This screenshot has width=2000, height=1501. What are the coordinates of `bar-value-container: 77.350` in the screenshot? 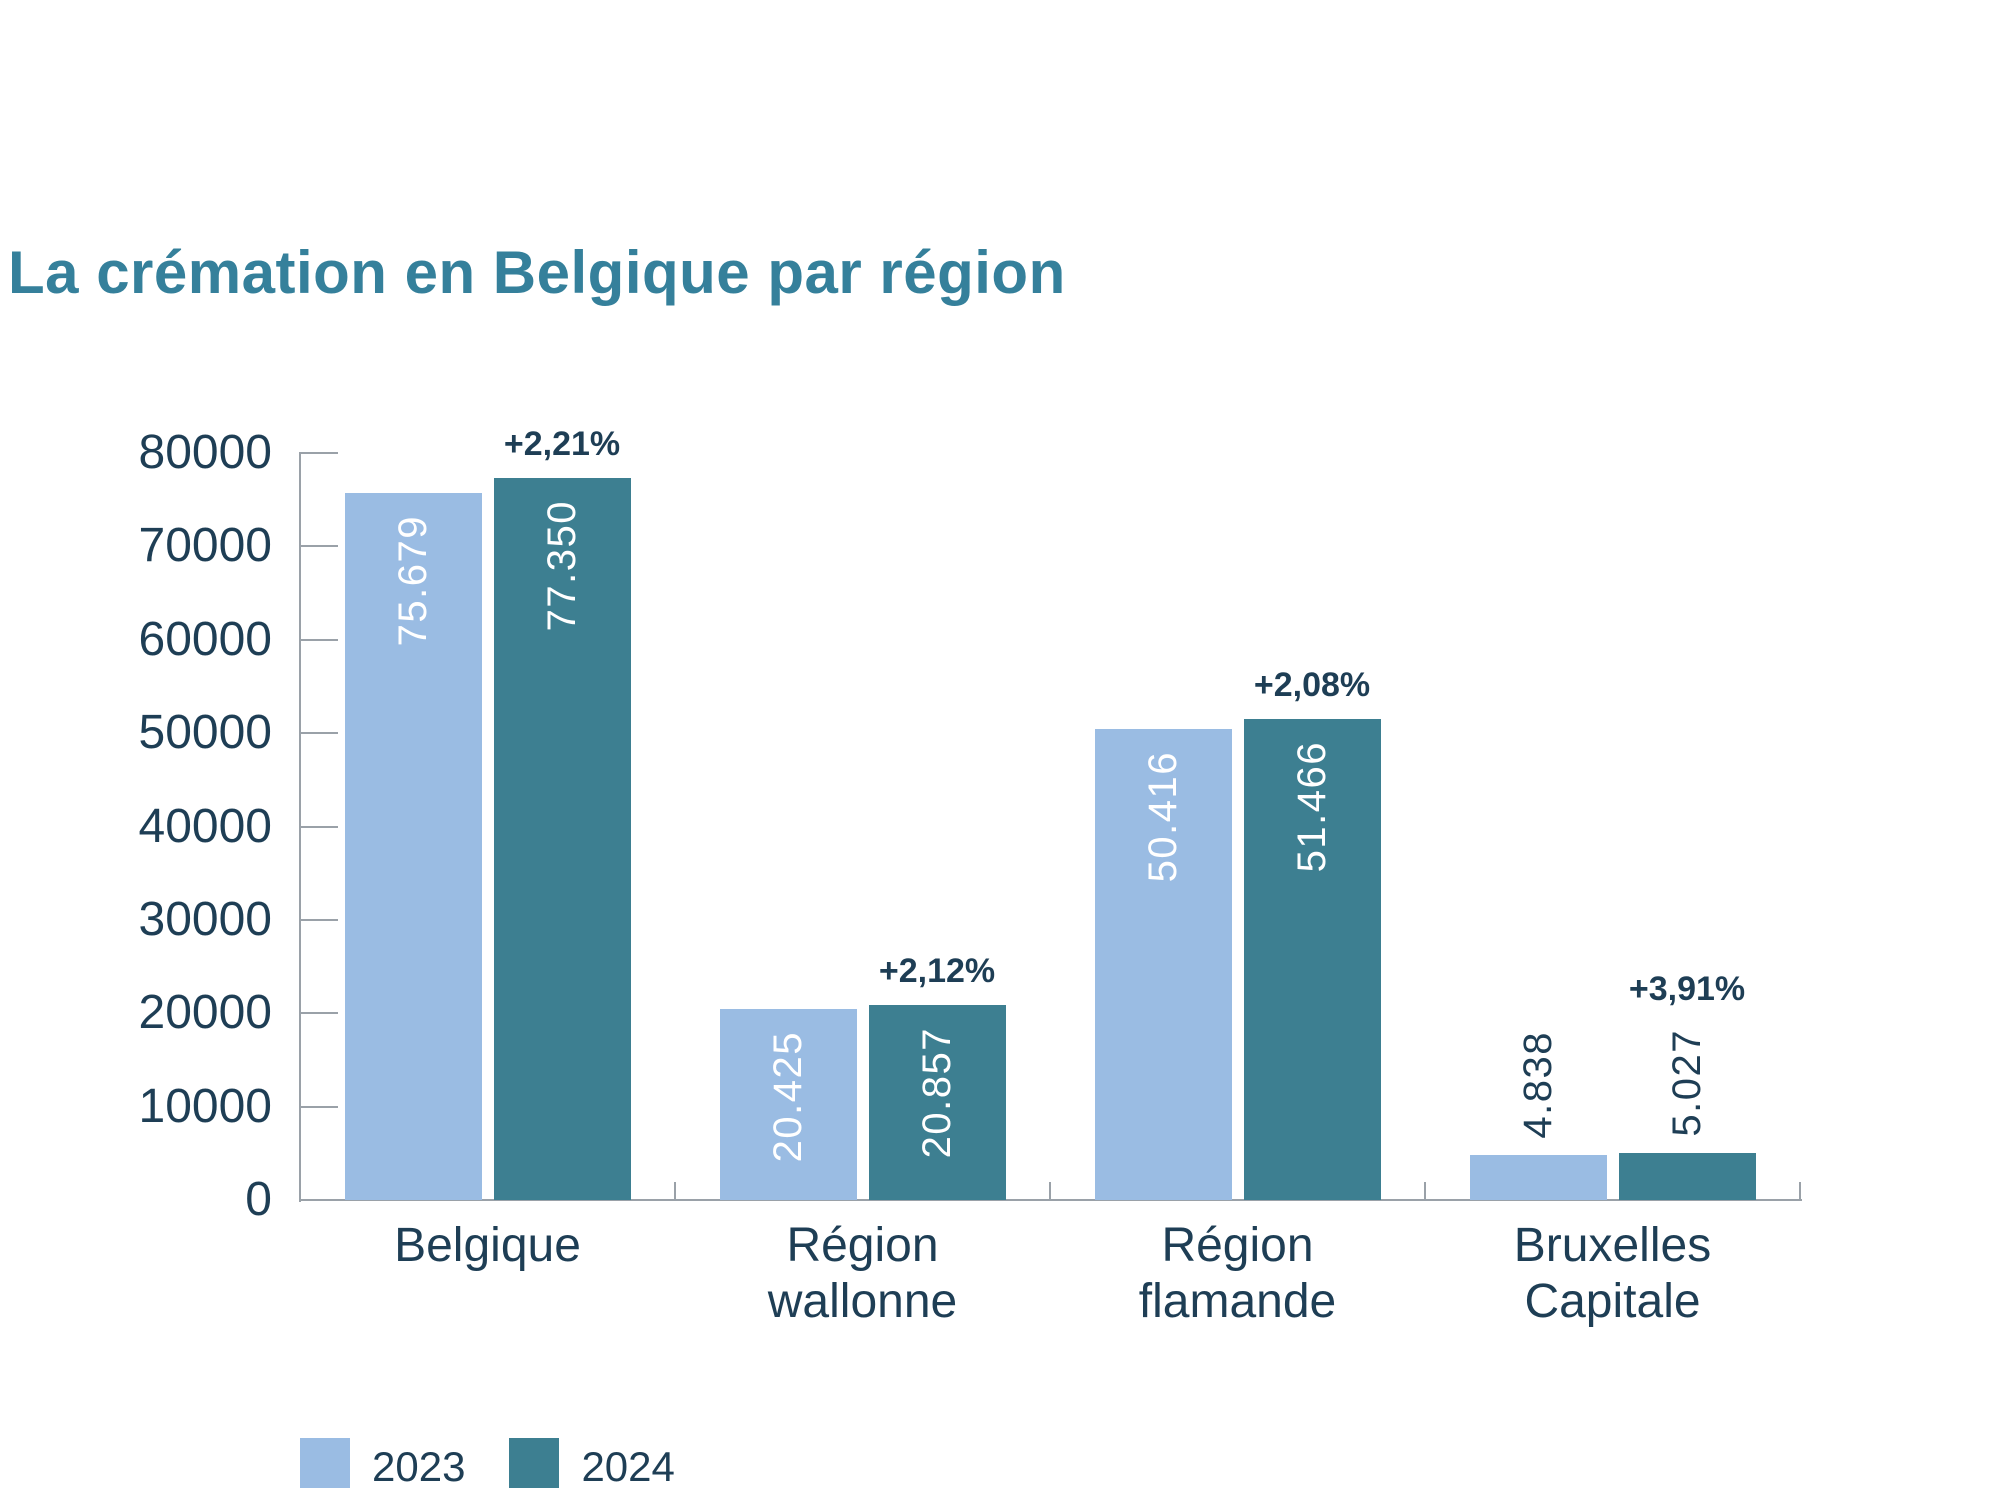 It's located at (562, 565).